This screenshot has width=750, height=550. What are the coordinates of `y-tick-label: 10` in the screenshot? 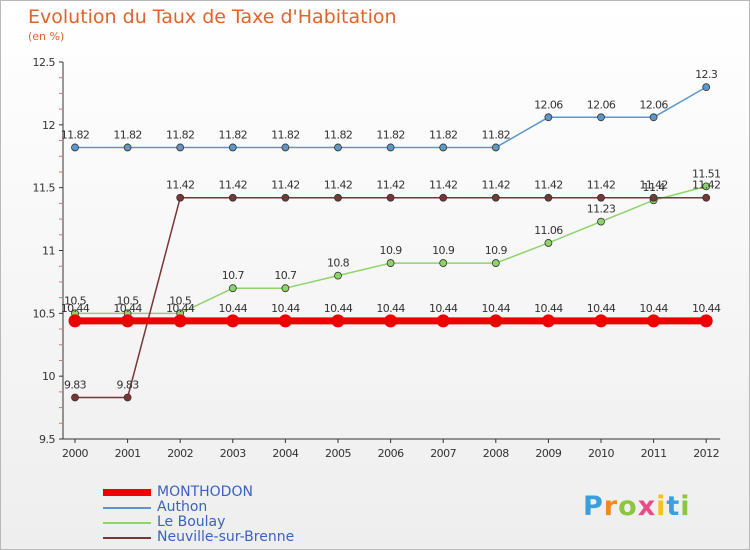 It's located at (48, 376).